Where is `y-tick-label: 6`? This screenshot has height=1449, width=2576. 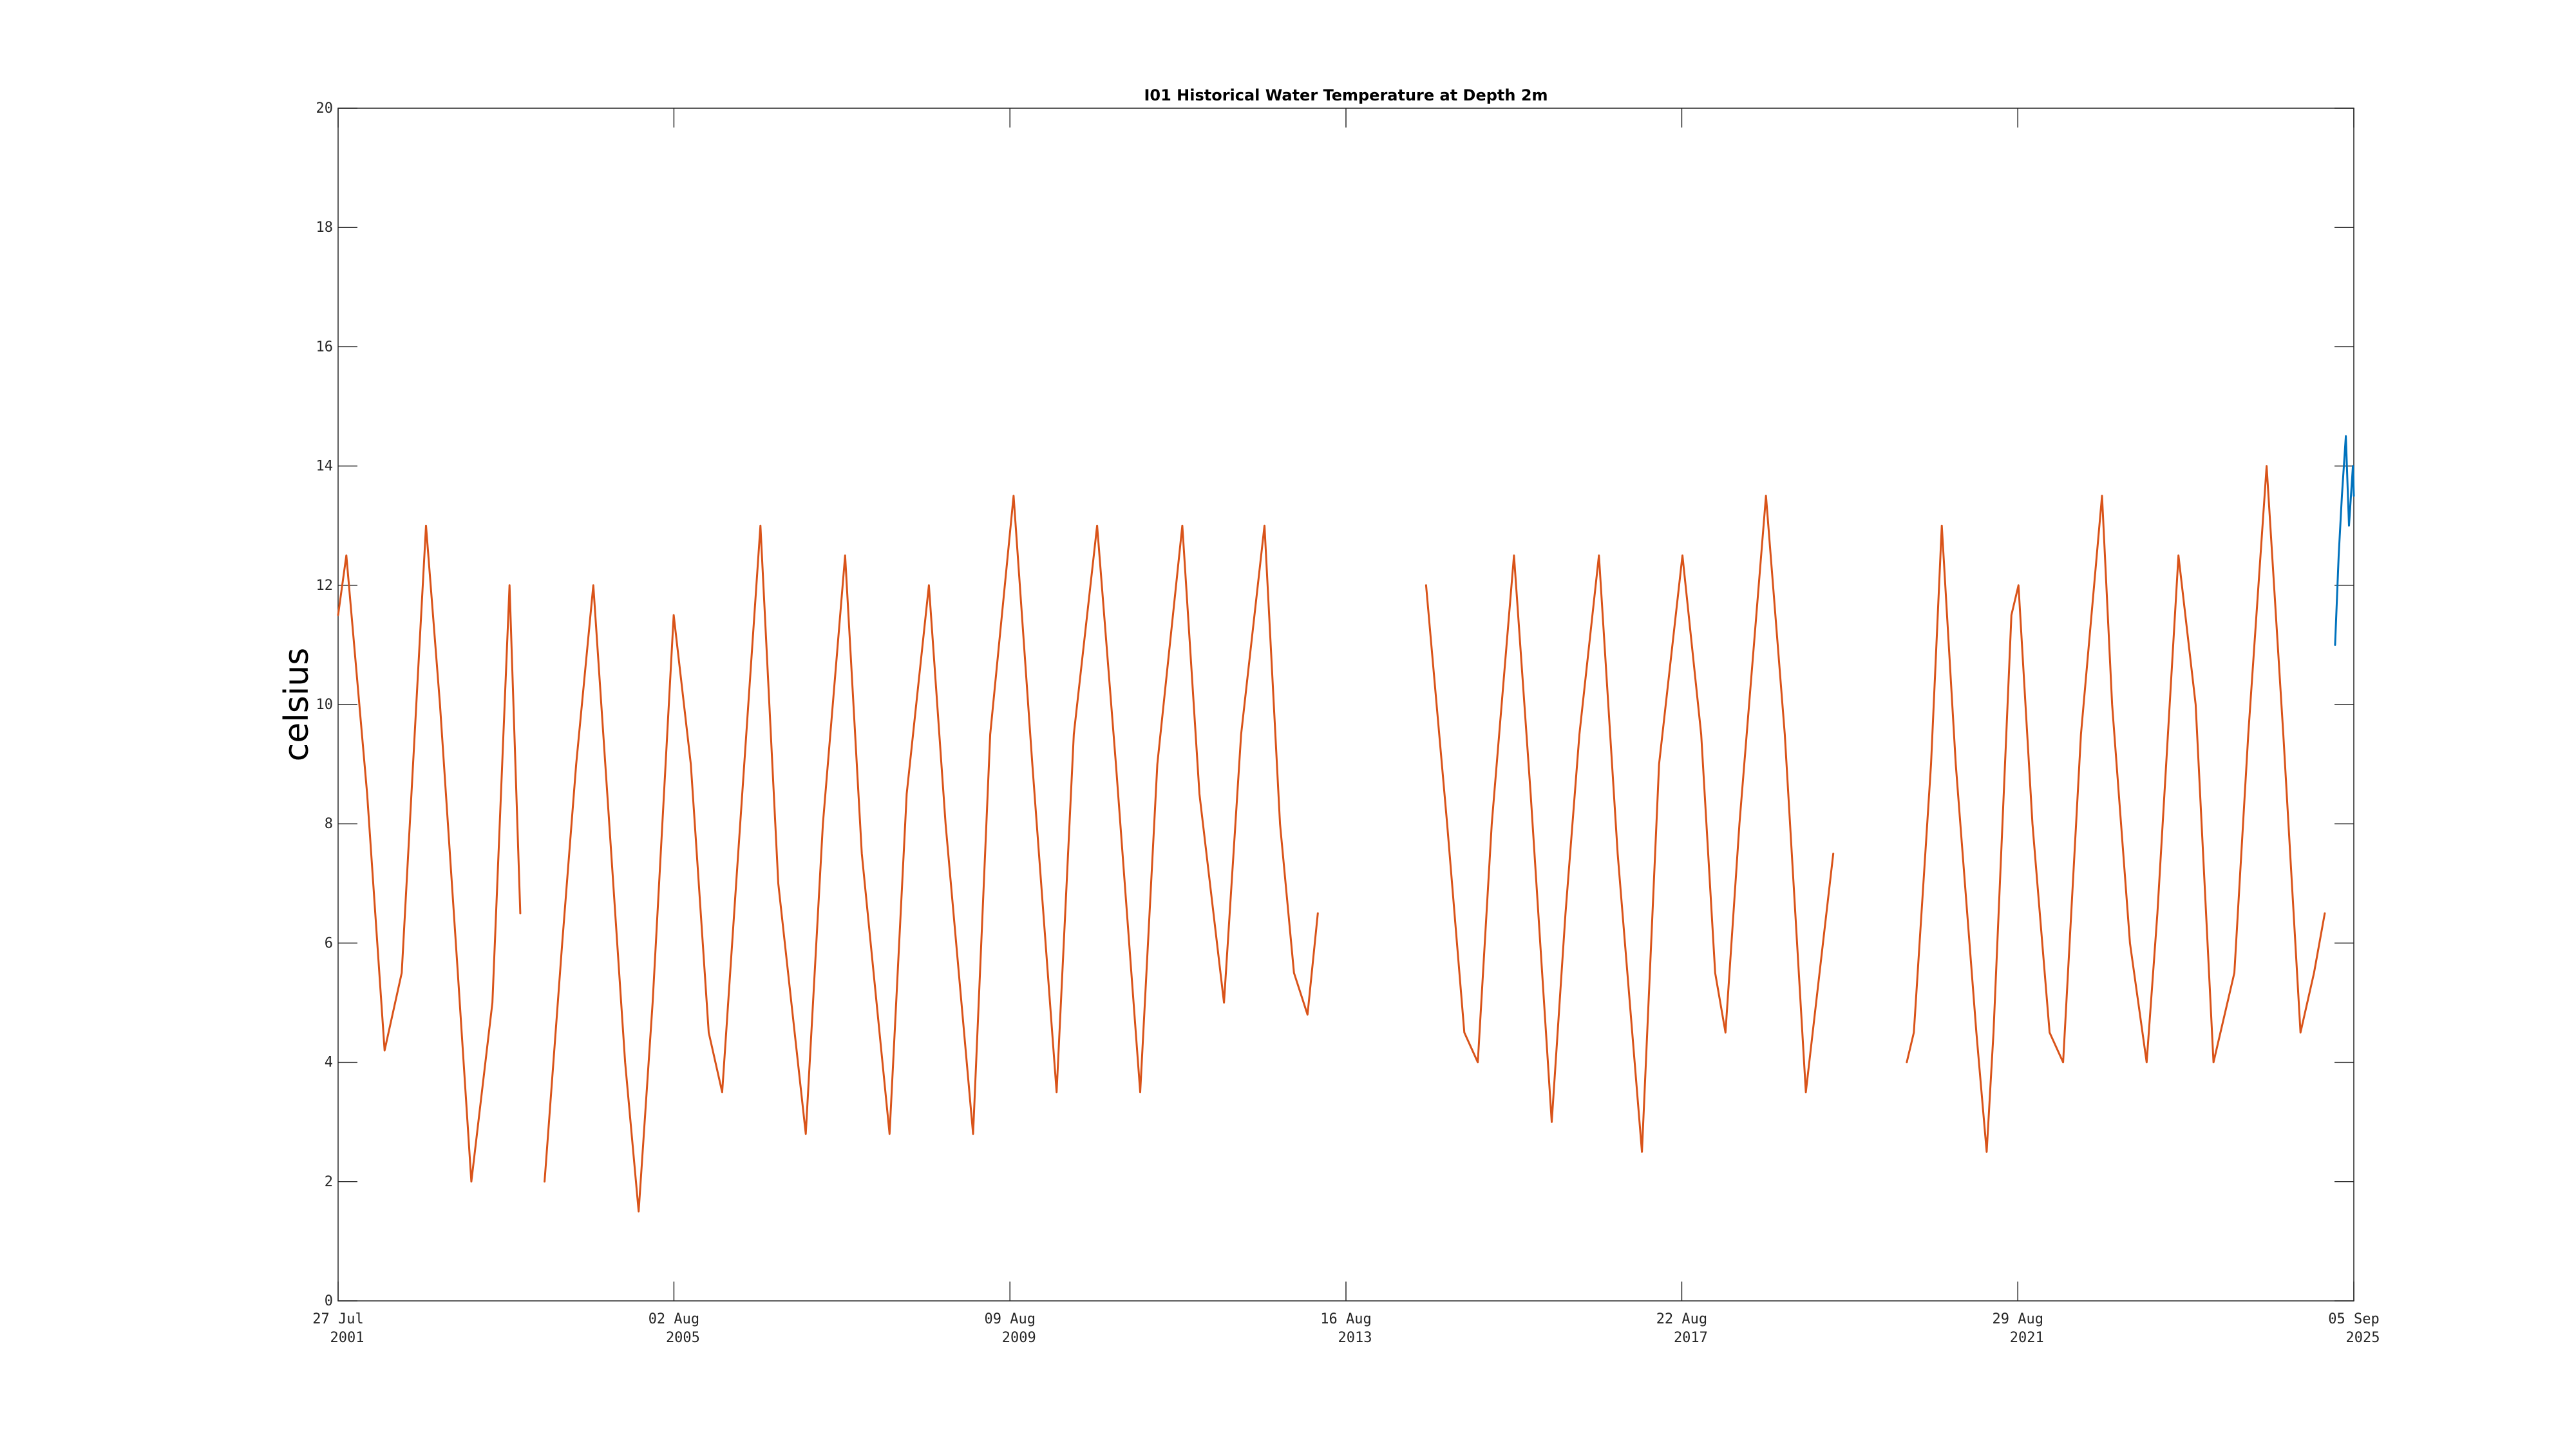
y-tick-label: 6 is located at coordinates (329, 943).